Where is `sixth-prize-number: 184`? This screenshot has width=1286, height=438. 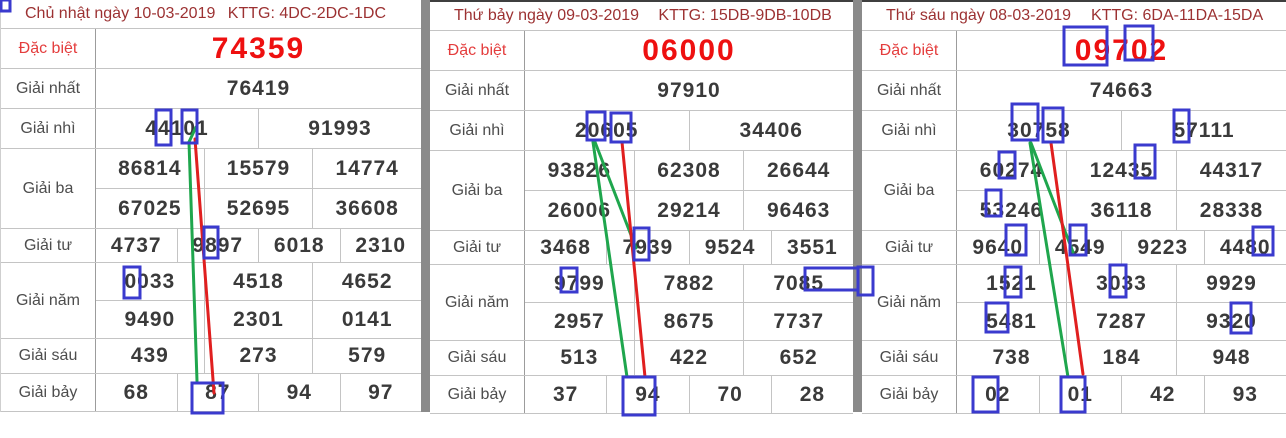
sixth-prize-number: 184 is located at coordinates (1121, 358).